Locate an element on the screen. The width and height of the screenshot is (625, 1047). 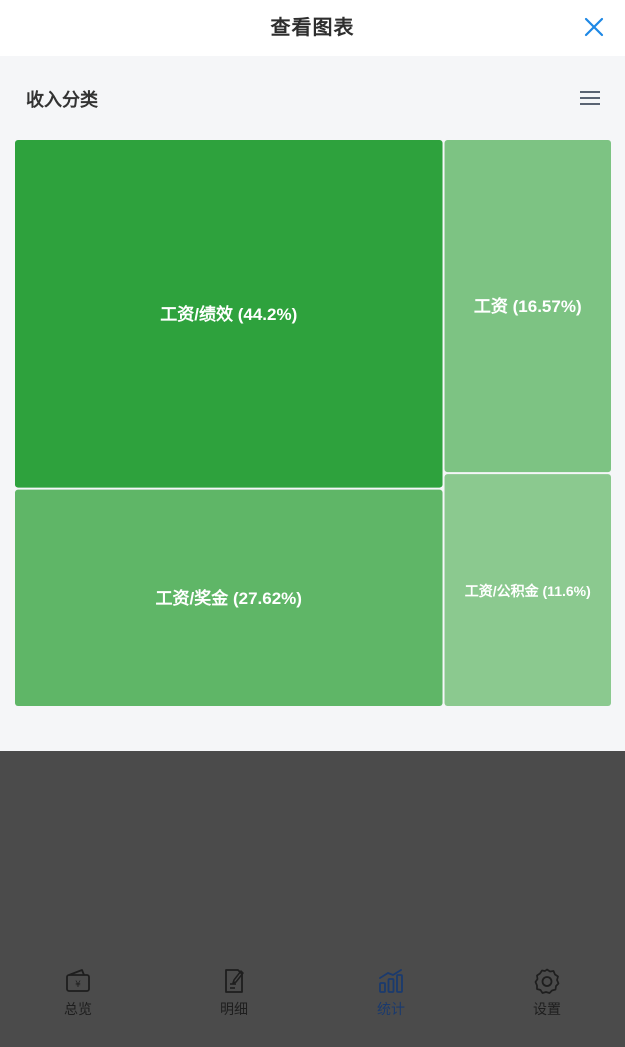
modal-title: 查看图表 is located at coordinates (312, 28).